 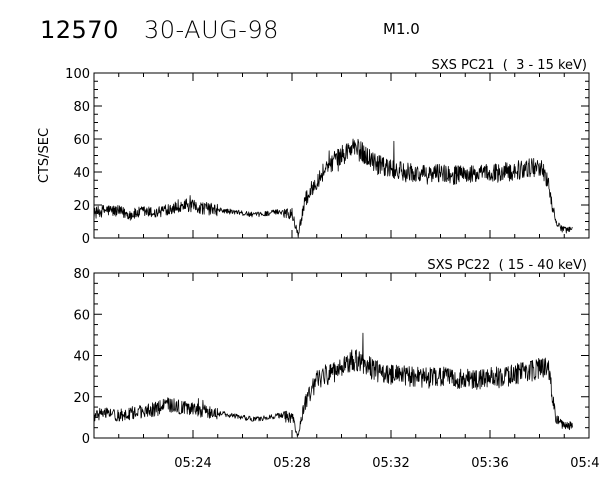 What do you see at coordinates (192, 463) in the screenshot?
I see `x-tick-label: 05:24` at bounding box center [192, 463].